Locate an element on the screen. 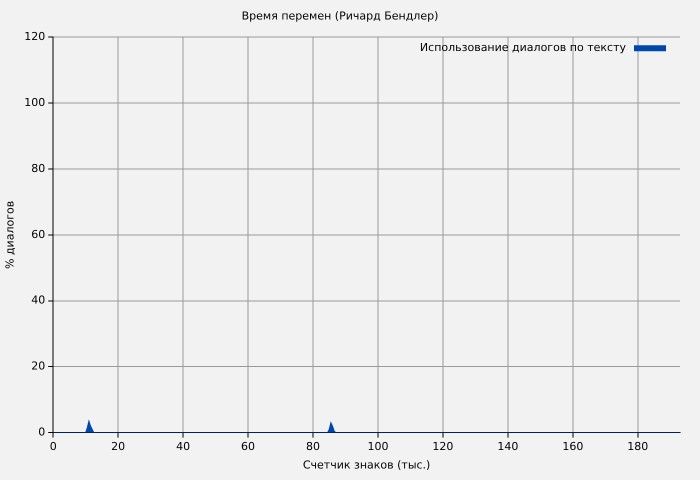 This screenshot has width=700, height=480. x-tick-label: 0 is located at coordinates (53, 447).